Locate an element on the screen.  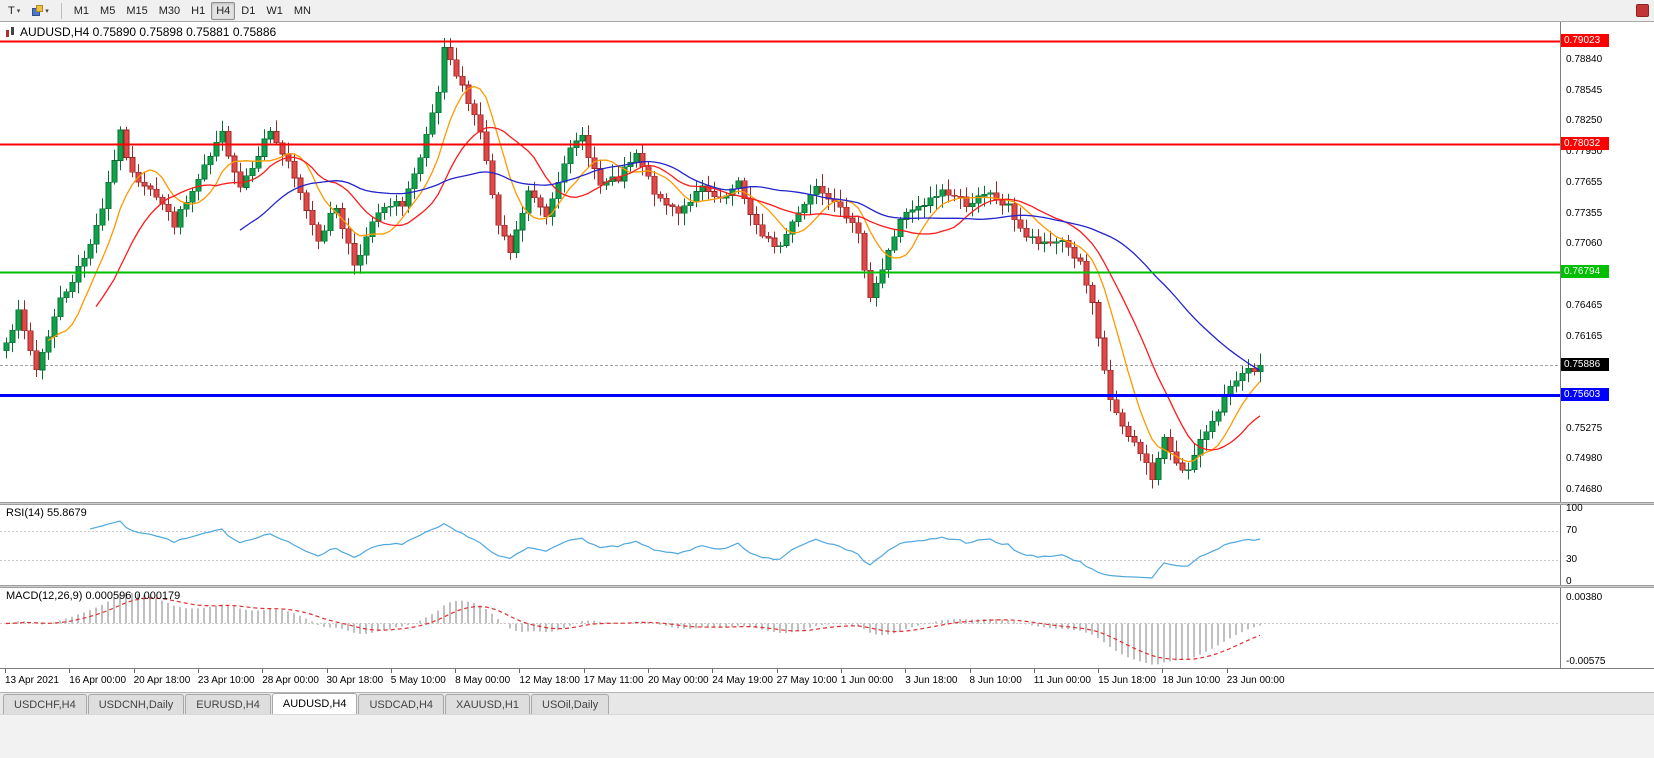
chart-tab-usdcnh-daily: USDCNH,Daily is located at coordinates (136, 704).